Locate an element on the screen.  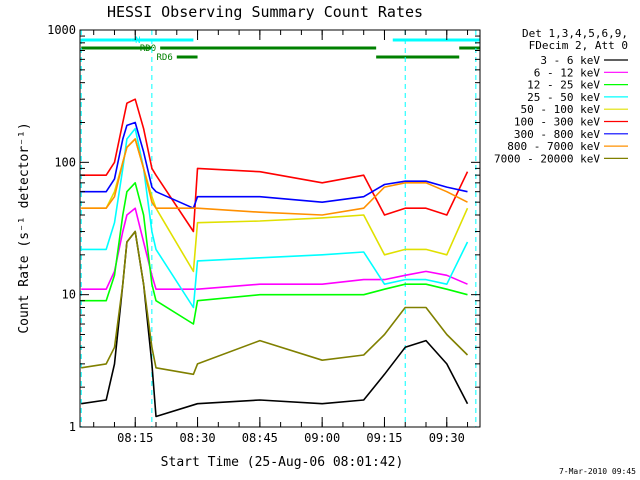
legend-entry-label: 7000 - 20000 keV is located at coordinates (547, 158).